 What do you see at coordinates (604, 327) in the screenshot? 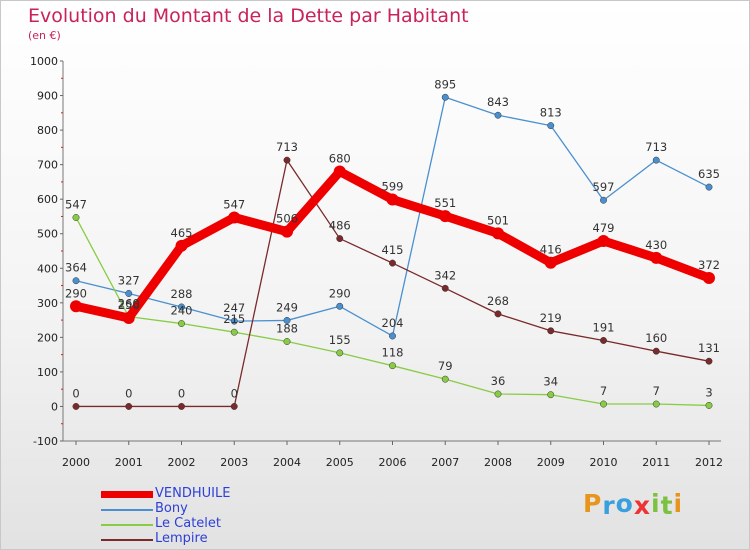
I see `data-label: 191` at bounding box center [604, 327].